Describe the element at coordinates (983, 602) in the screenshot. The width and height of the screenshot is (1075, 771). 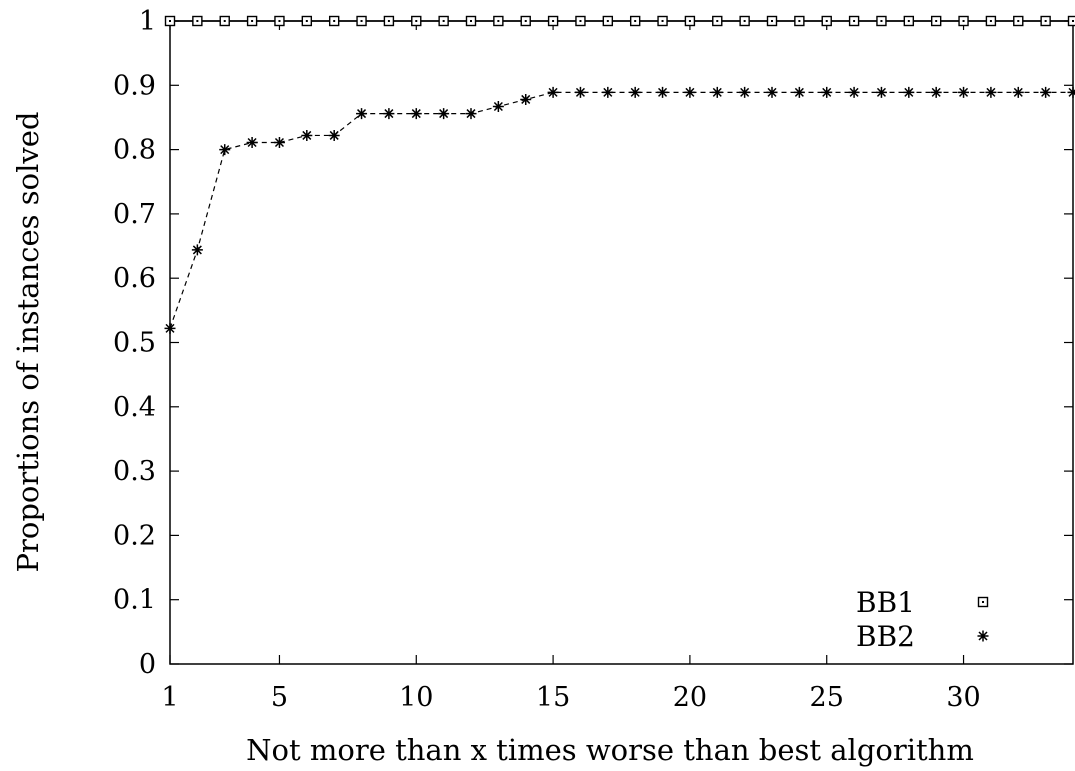
I see `legend-marker-bb1` at that location.